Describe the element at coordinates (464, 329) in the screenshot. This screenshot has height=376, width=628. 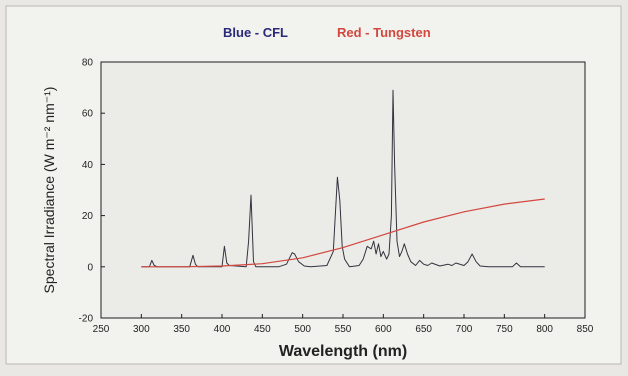
I see `x-tick-label: 700` at that location.